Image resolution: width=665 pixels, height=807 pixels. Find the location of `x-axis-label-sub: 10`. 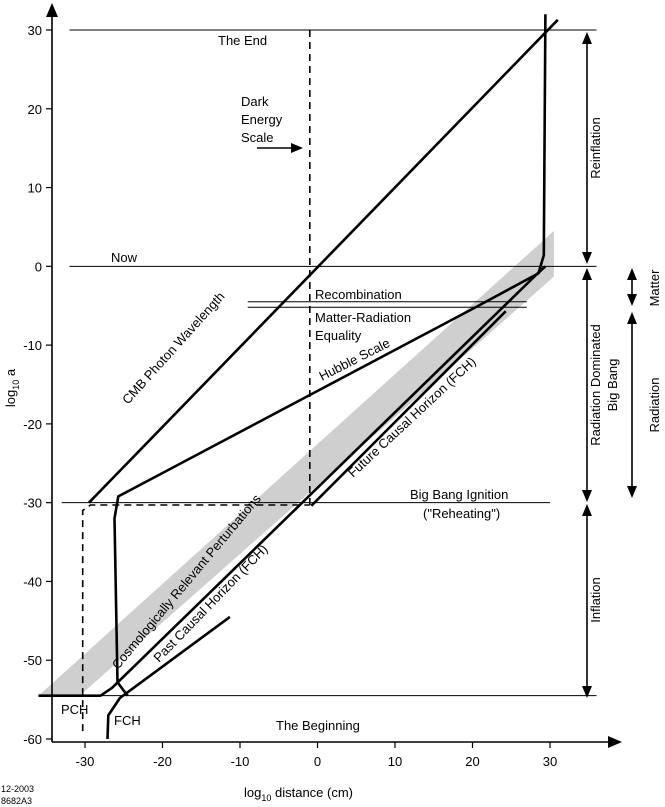

x-axis-label-sub: 10 is located at coordinates (266, 798).